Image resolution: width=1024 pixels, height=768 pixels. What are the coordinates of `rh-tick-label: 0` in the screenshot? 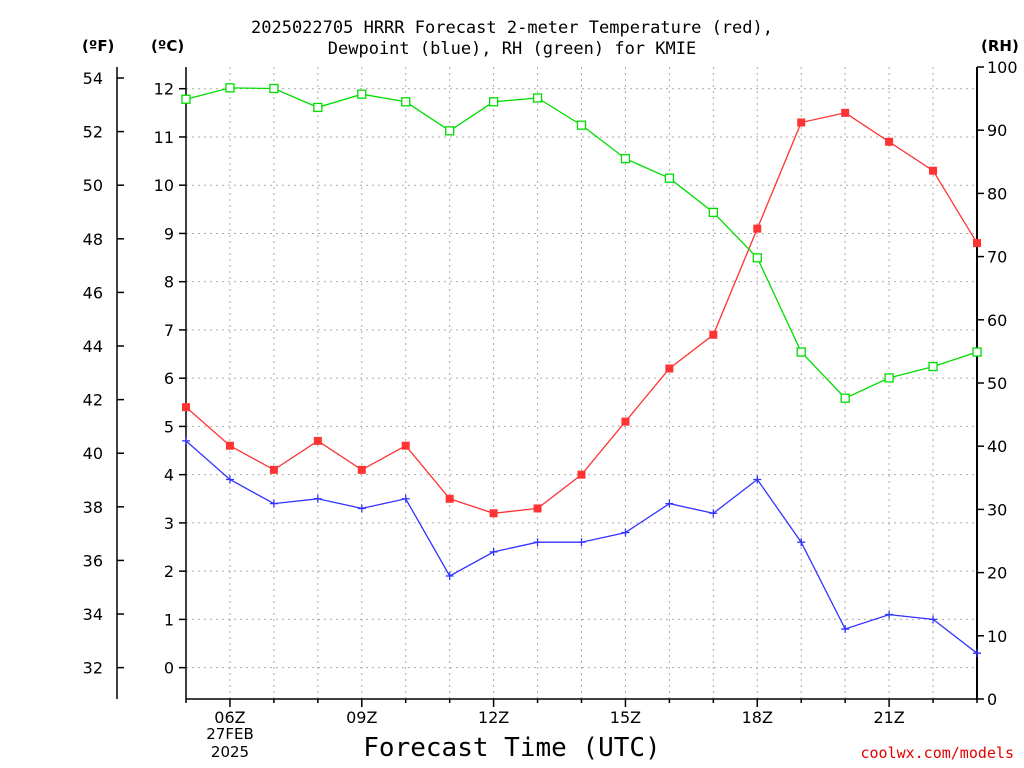 It's located at (992, 699).